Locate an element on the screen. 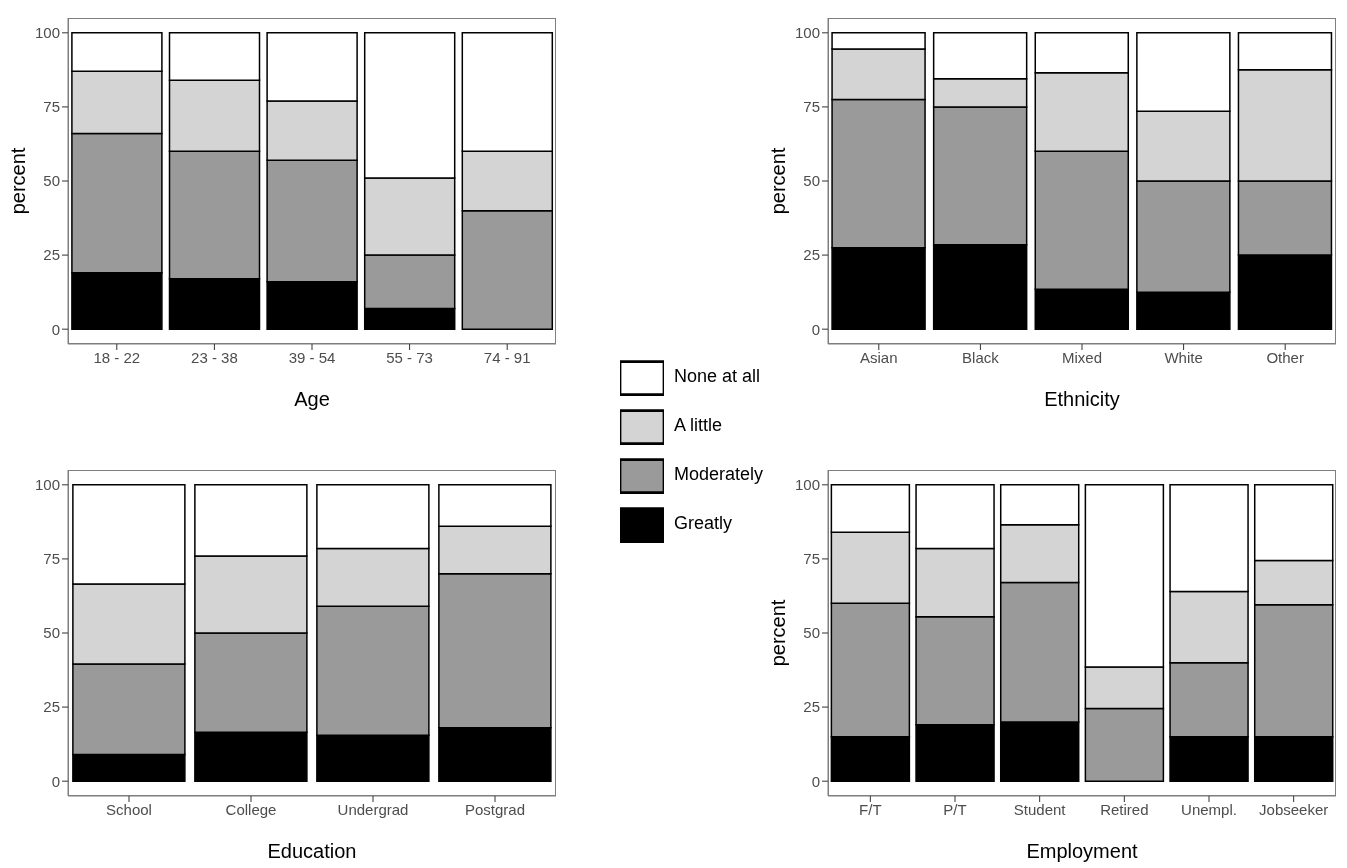  x-tick-label: Black is located at coordinates (981, 357).